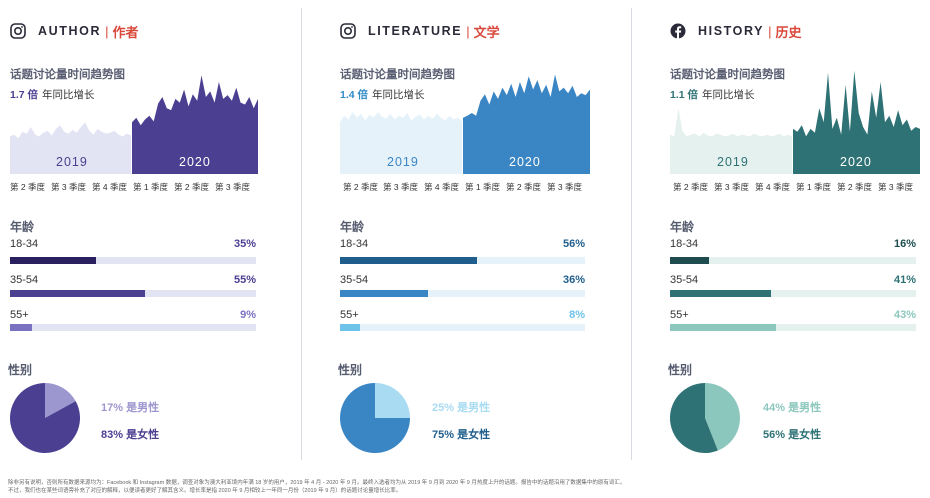  Describe the element at coordinates (904, 280) in the screenshot. I see `age-percent: 41%` at that location.